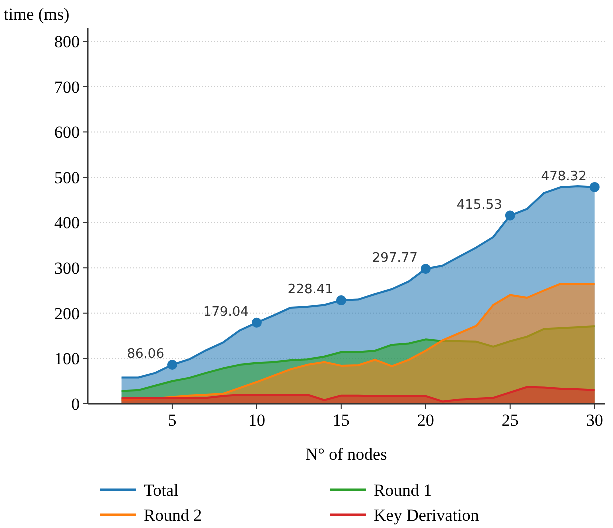 This screenshot has height=528, width=613. What do you see at coordinates (173, 515) in the screenshot?
I see `legend-label: Round 2` at bounding box center [173, 515].